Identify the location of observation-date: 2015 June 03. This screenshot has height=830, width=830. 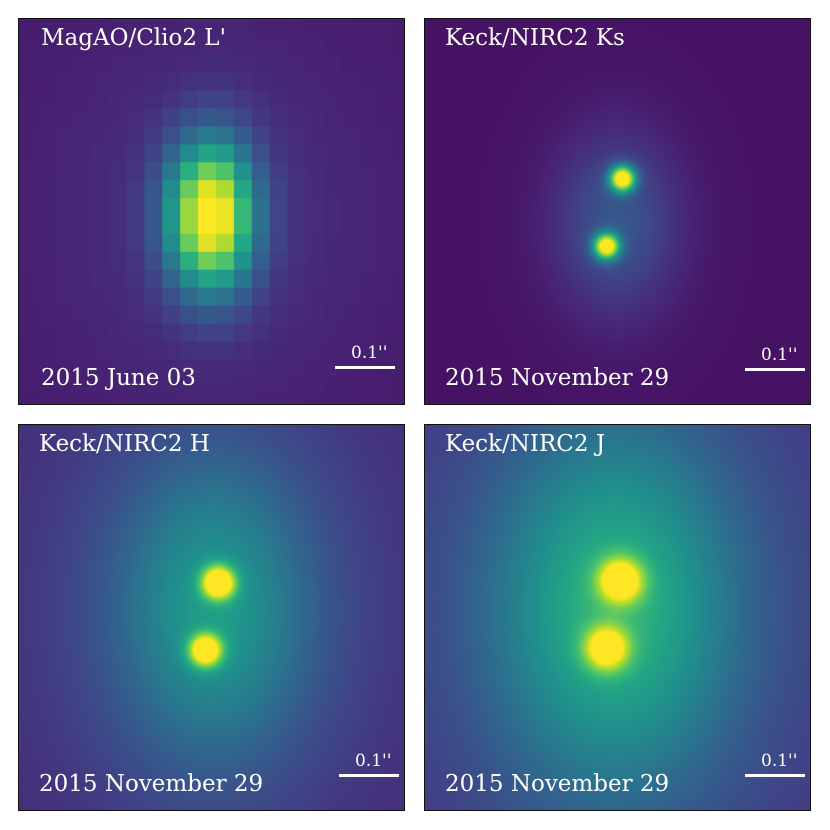
(118, 378).